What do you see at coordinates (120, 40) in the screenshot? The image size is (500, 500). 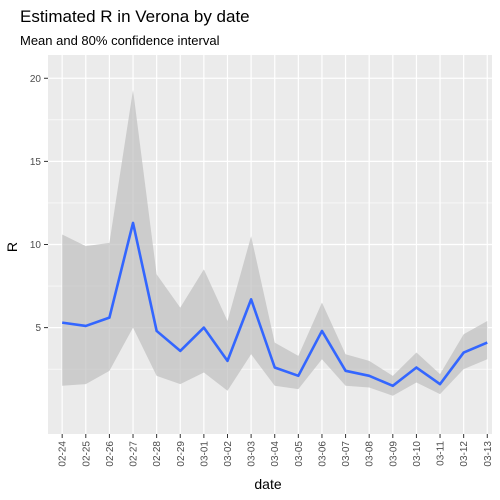 I see `chart-subtitle: Mean and 80% confidence interval` at bounding box center [120, 40].